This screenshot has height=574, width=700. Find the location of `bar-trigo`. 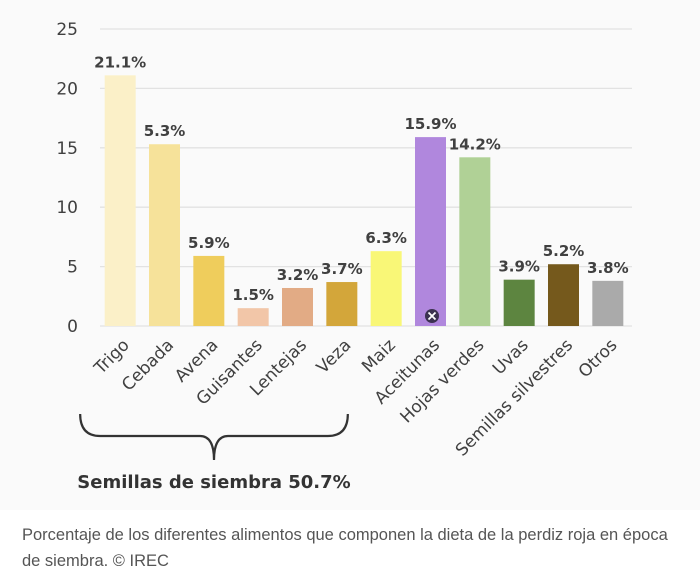

bar-trigo is located at coordinates (120, 200).